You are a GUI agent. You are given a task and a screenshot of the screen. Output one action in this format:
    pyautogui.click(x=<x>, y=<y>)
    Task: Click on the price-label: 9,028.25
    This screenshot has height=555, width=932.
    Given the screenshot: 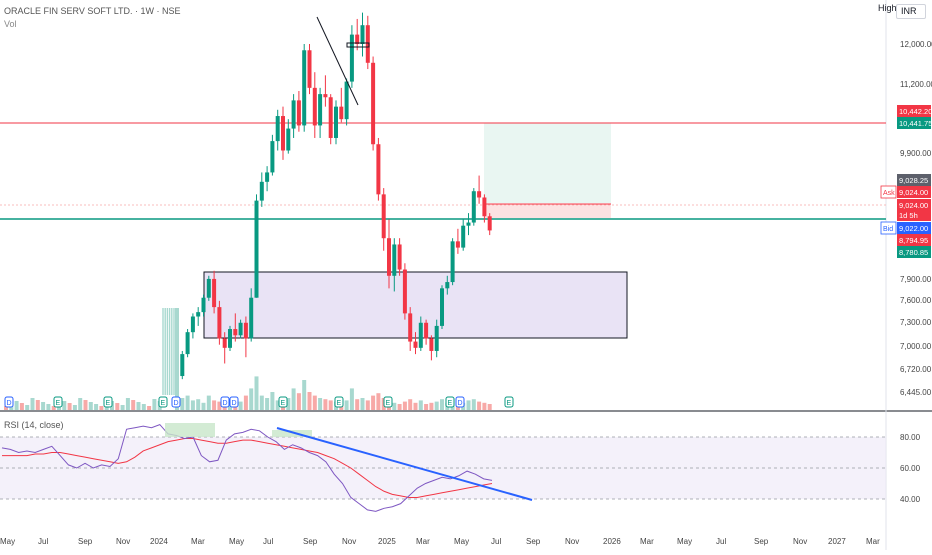 What is the action you would take?
    pyautogui.click(x=913, y=180)
    